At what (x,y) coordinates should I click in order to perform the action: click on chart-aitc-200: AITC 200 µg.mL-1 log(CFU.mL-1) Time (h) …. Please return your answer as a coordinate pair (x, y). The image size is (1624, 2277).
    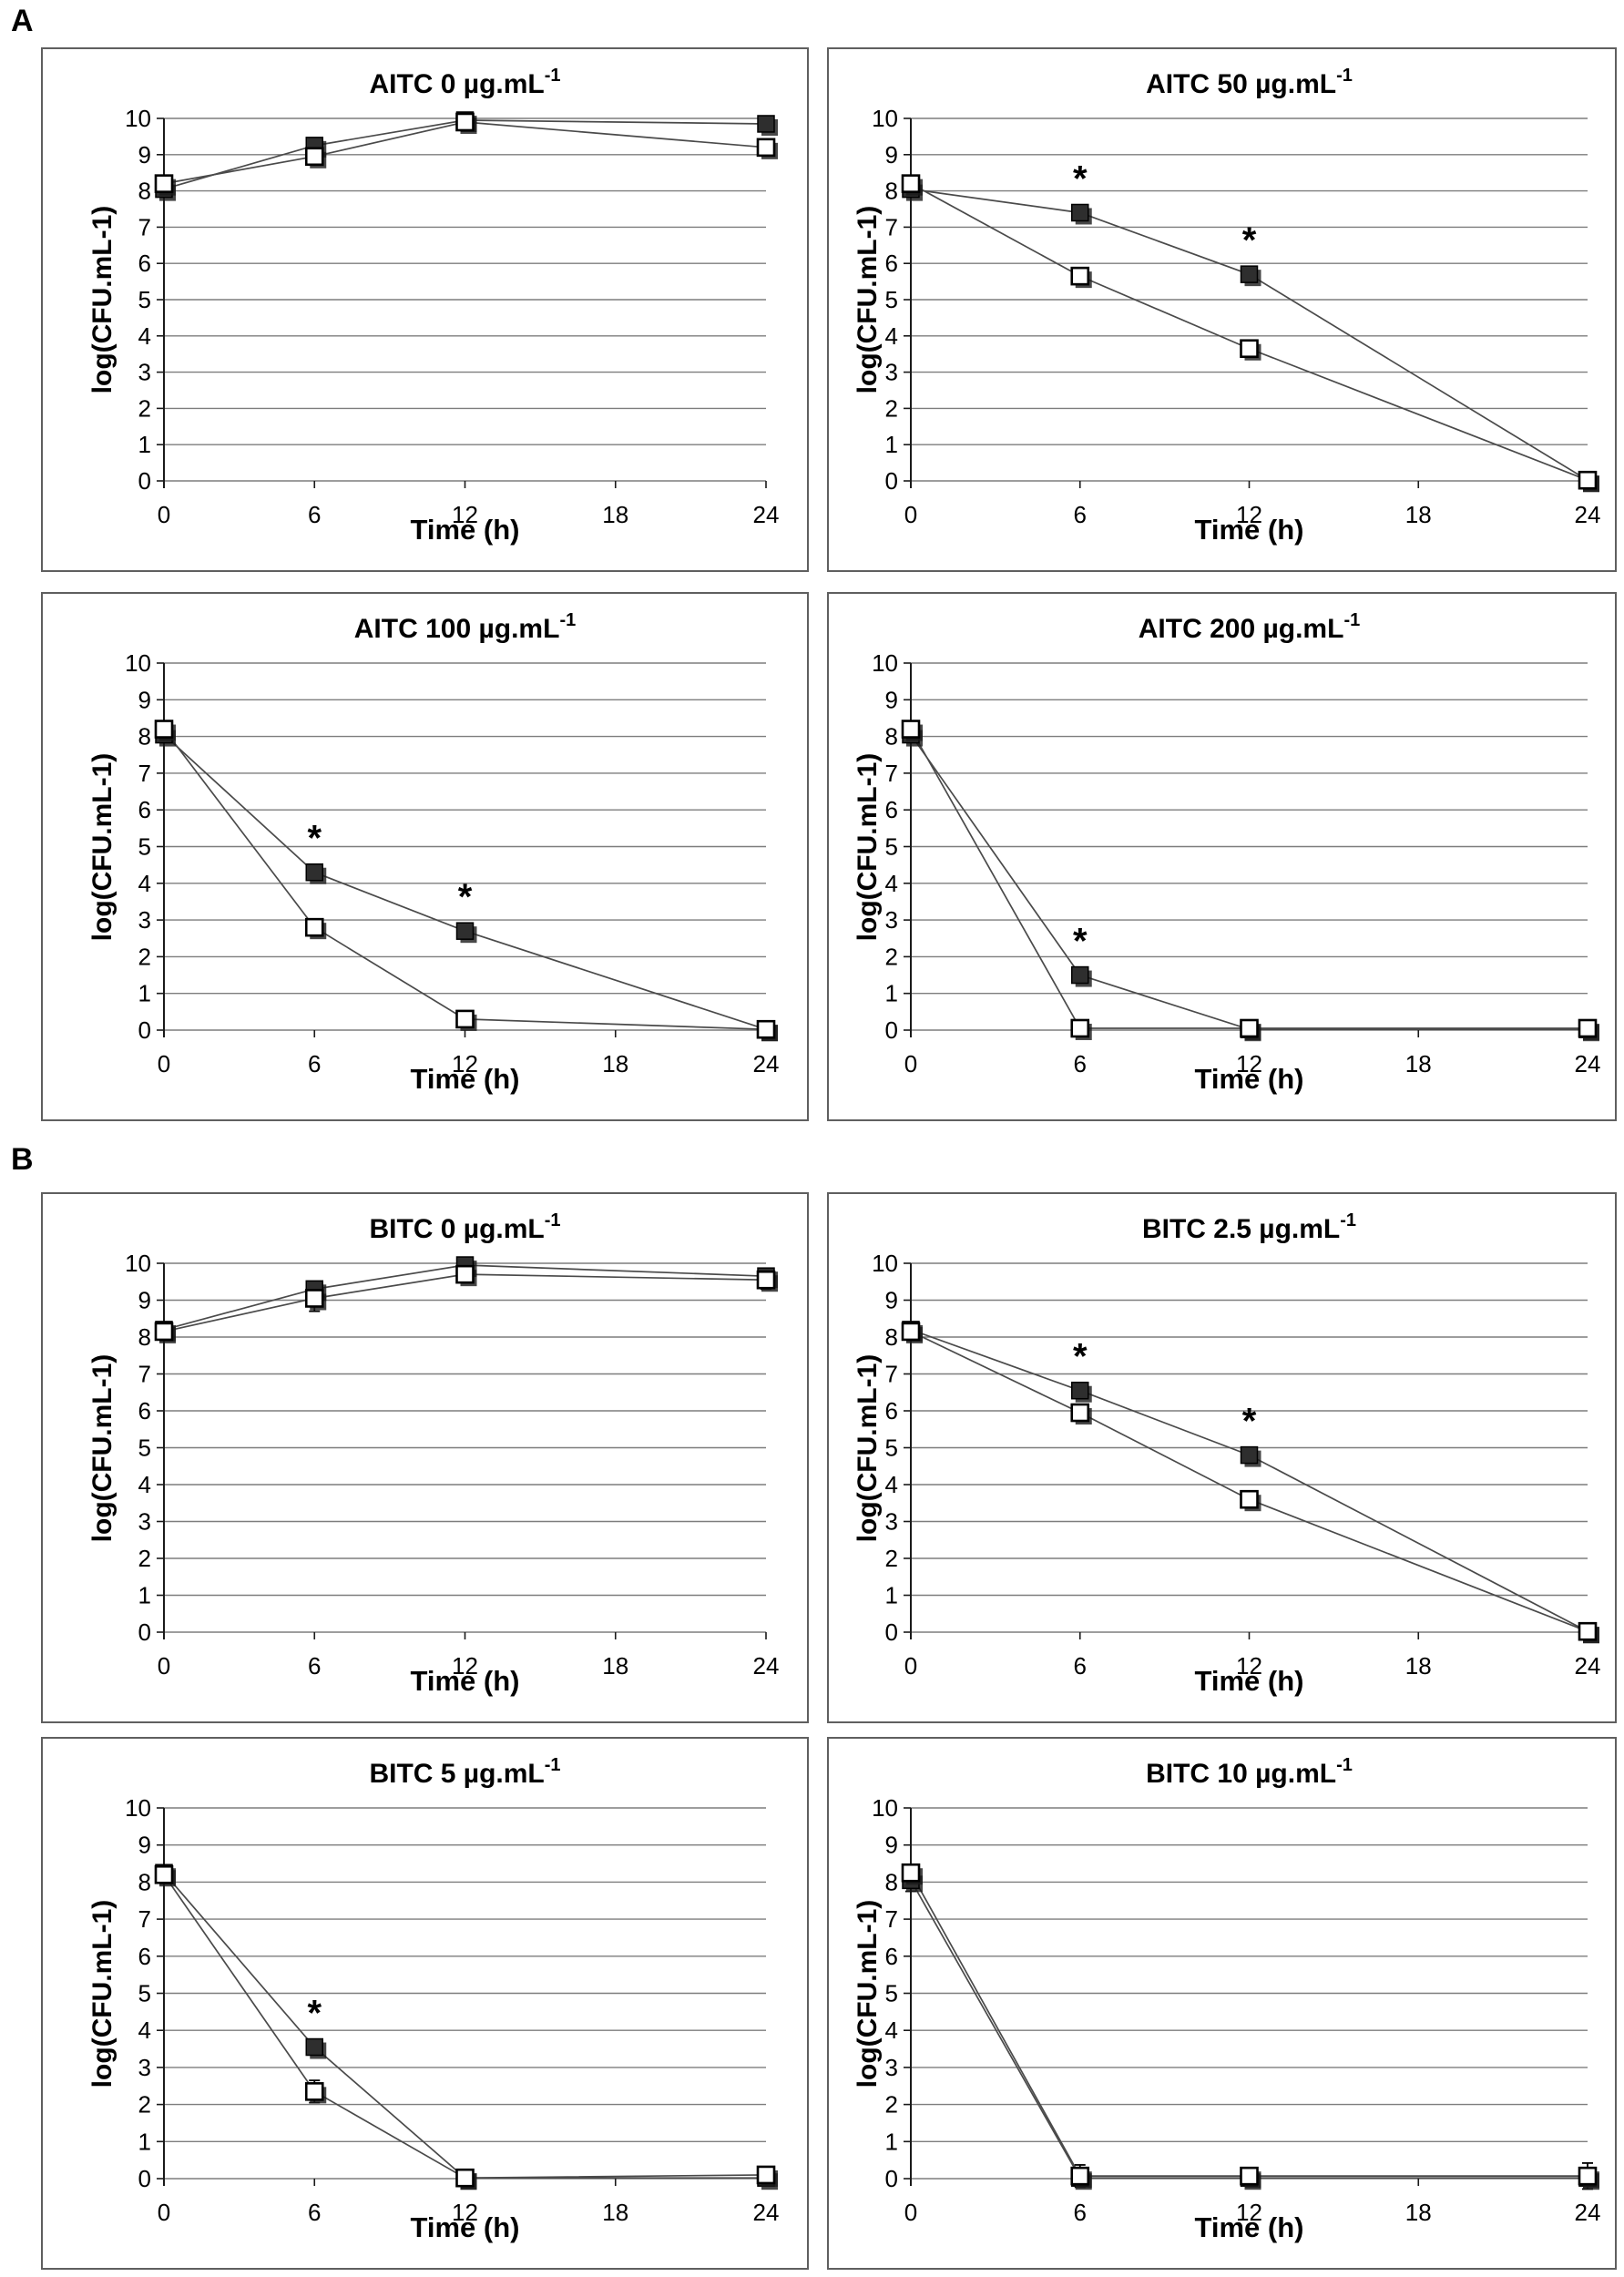
    Looking at the image, I should click on (1222, 856).